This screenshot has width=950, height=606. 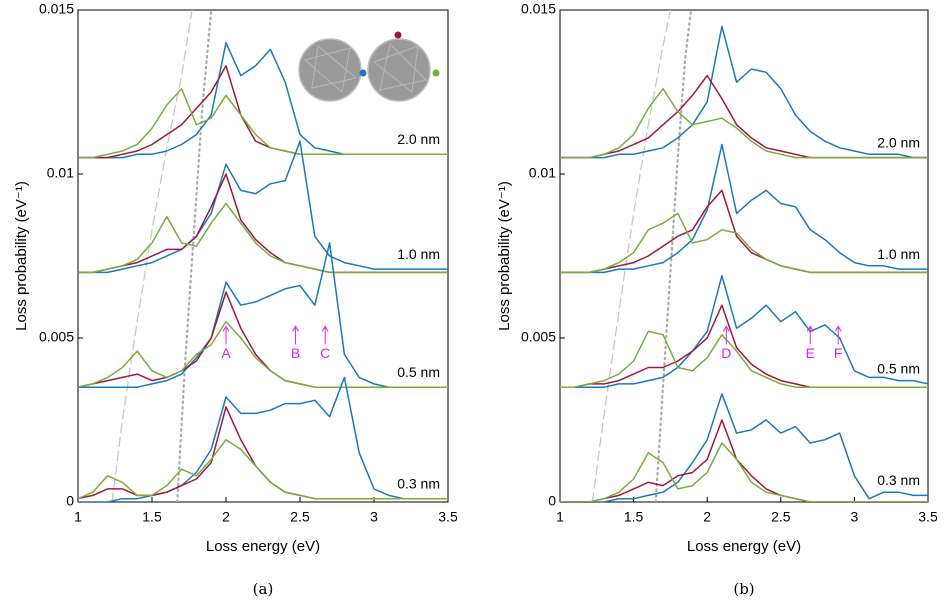 I want to click on inset, so click(x=369, y=66).